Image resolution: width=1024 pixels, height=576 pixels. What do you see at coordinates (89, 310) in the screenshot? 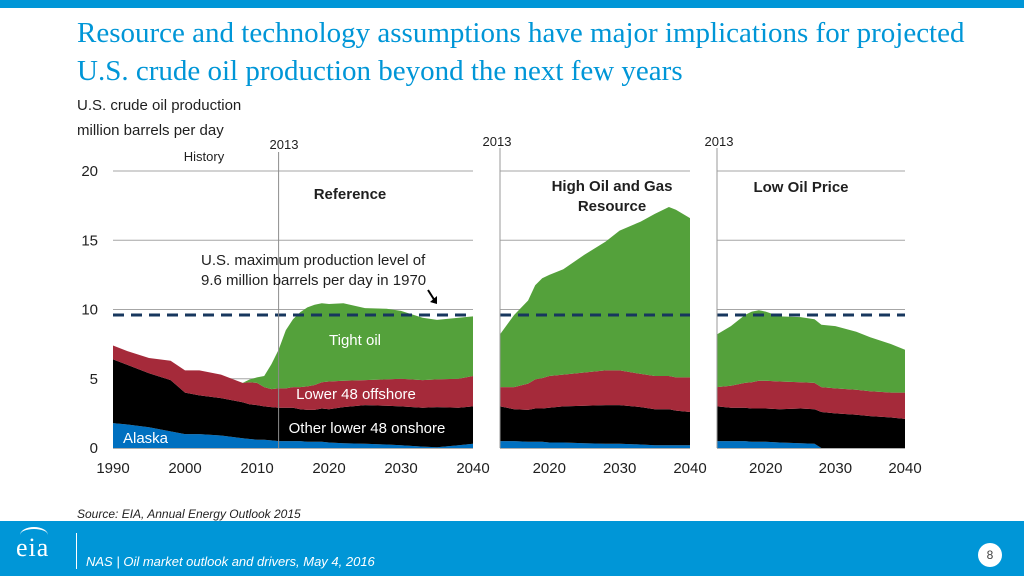
I see `y-tick-label: 10` at bounding box center [89, 310].